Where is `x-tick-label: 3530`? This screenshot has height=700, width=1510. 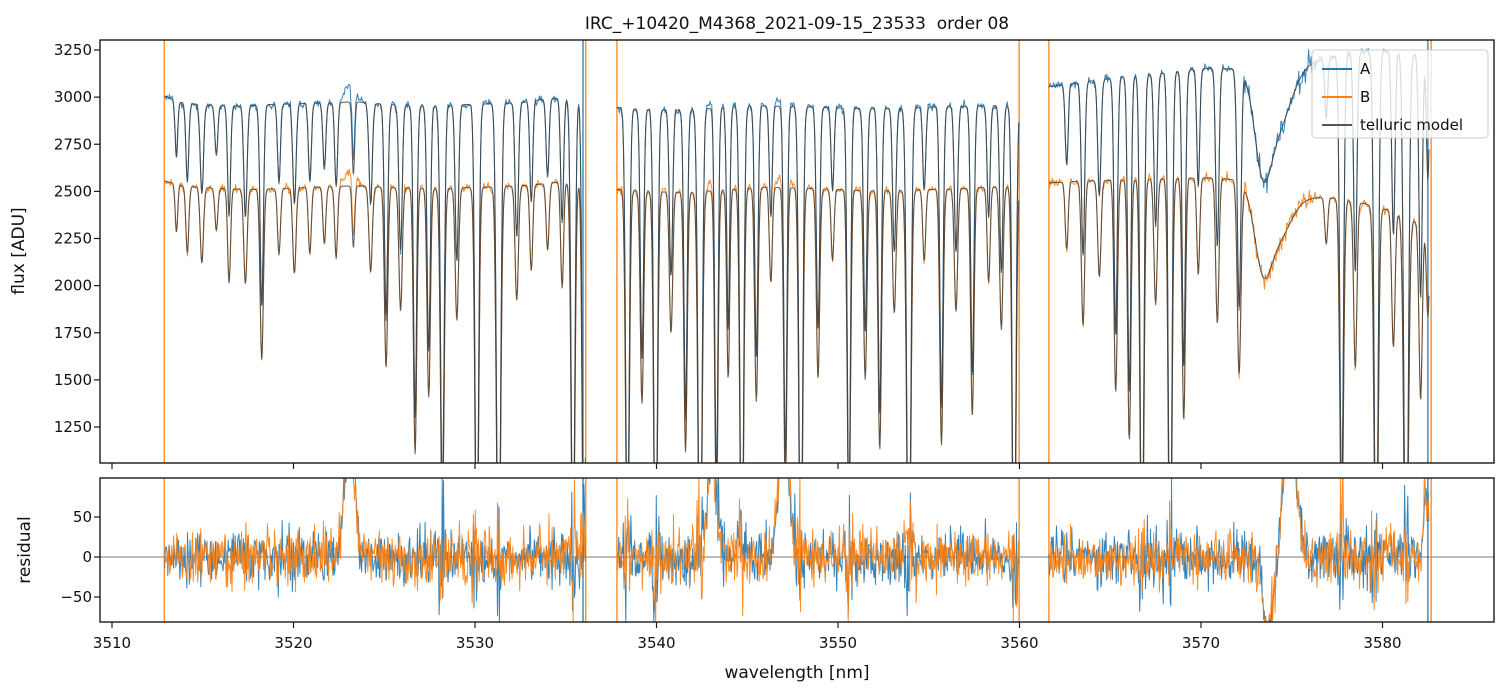 x-tick-label: 3530 is located at coordinates (475, 643).